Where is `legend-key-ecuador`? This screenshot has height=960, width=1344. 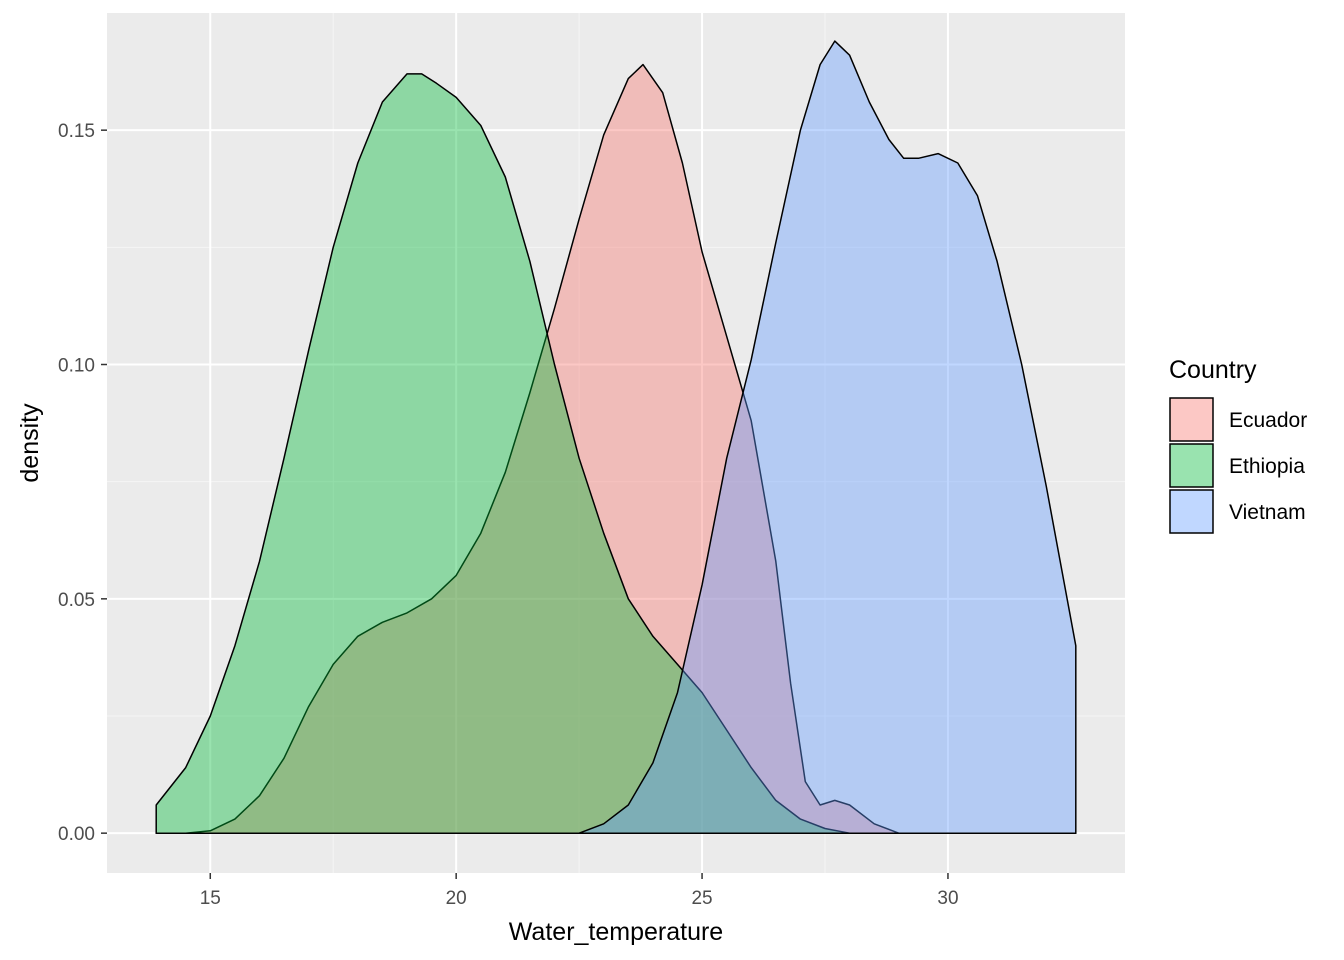
legend-key-ecuador is located at coordinates (1191, 419).